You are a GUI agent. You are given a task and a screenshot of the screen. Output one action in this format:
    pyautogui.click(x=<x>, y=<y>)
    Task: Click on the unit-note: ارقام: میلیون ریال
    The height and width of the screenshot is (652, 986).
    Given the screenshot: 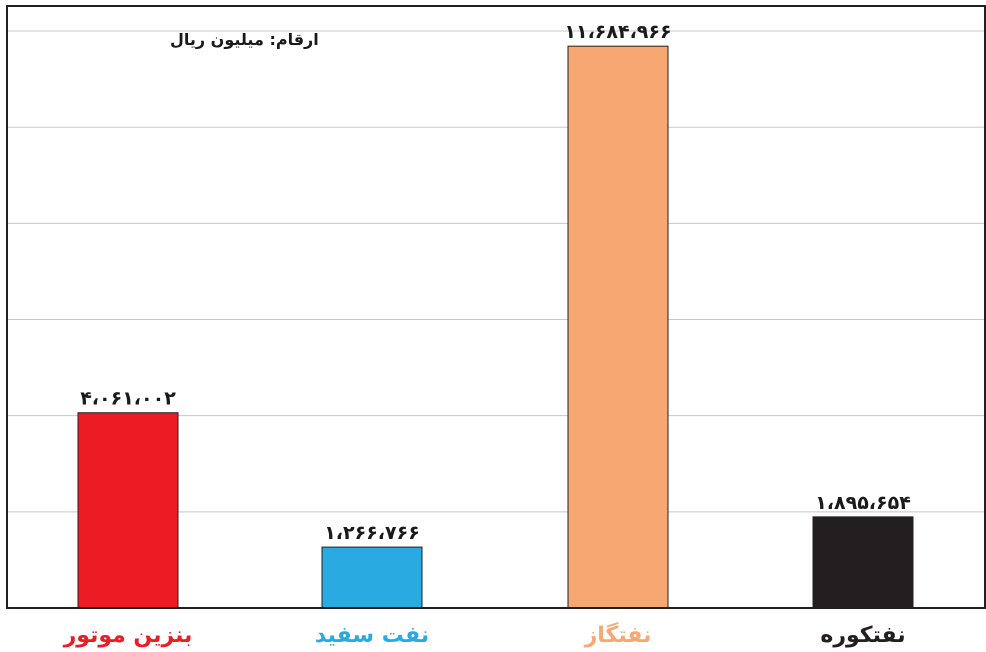 What is the action you would take?
    pyautogui.click(x=244, y=39)
    